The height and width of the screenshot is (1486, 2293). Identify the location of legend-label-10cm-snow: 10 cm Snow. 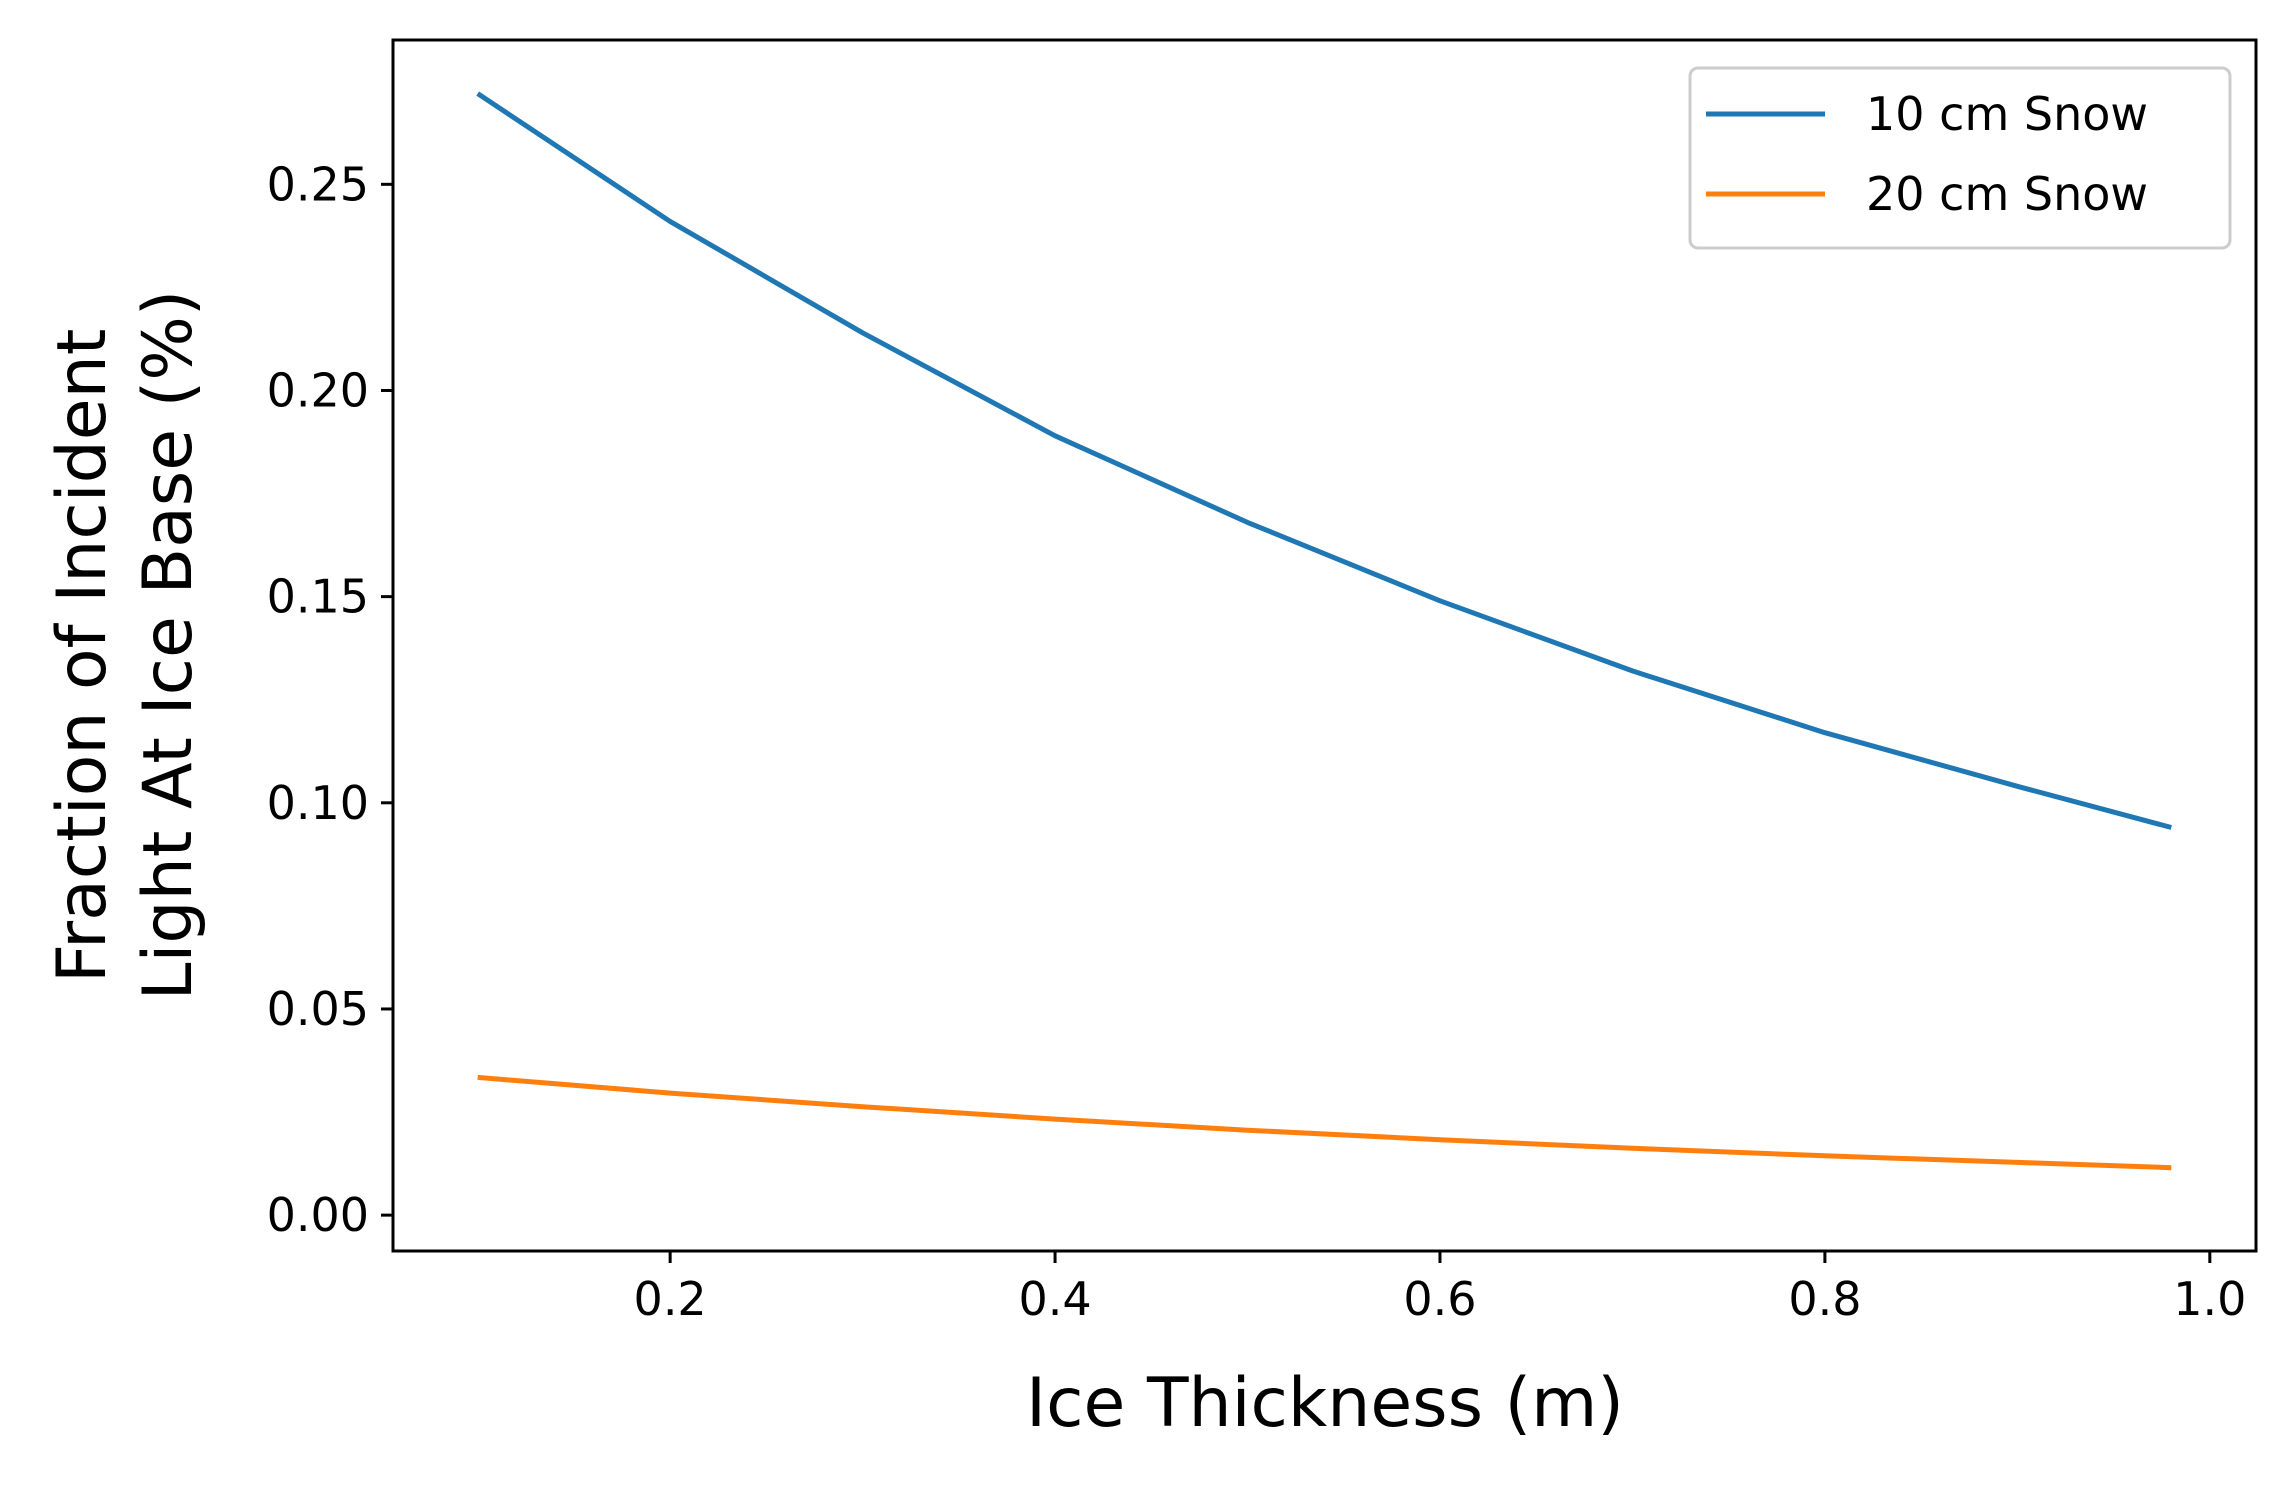
(2007, 114).